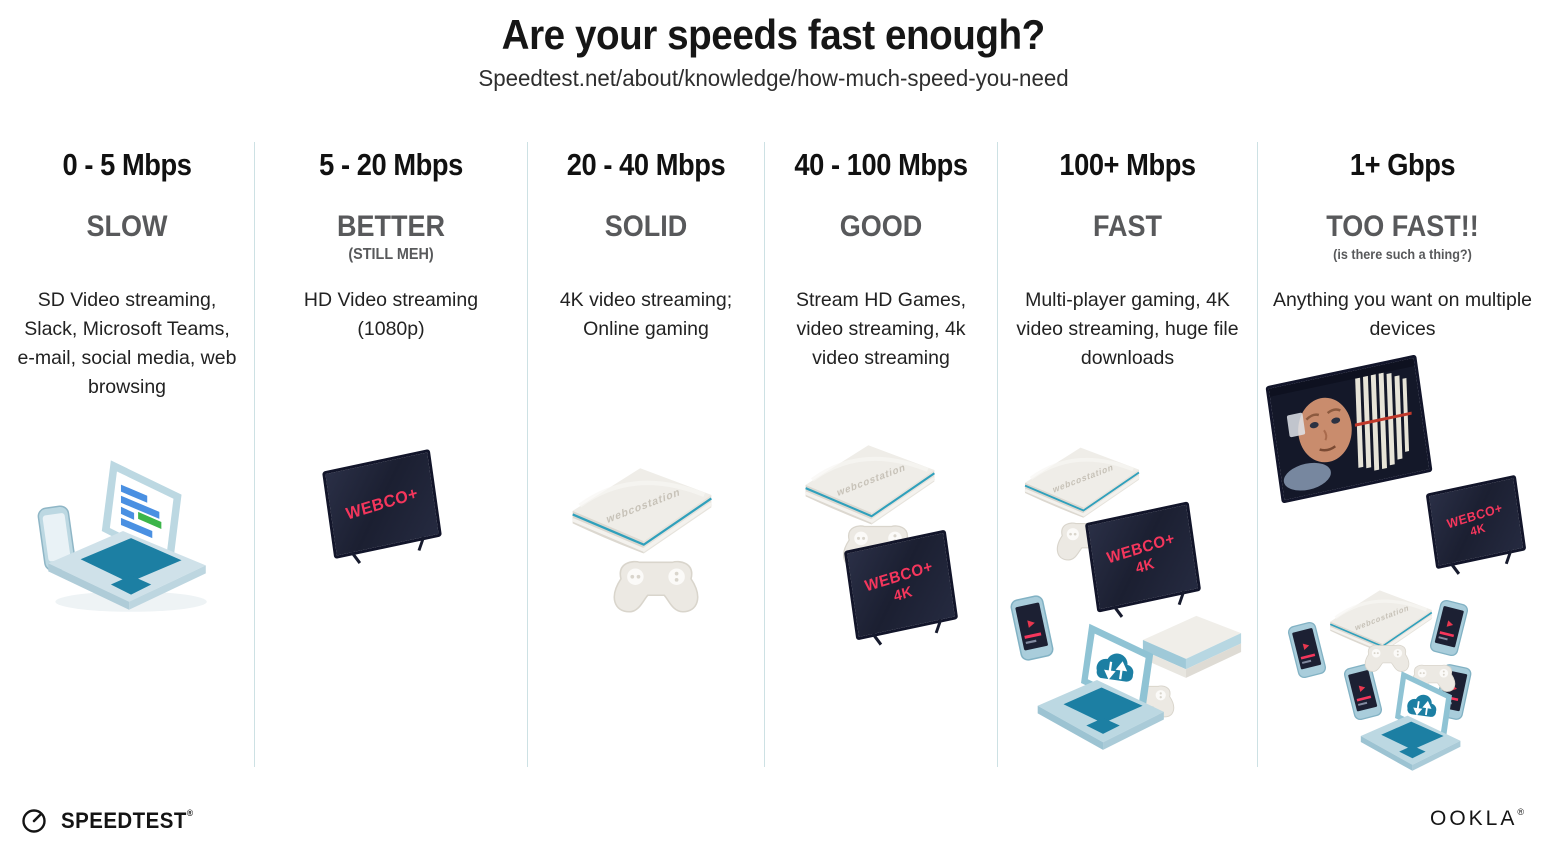 The image size is (1547, 843). I want to click on speed-range: 1+ Gbps, so click(1402, 164).